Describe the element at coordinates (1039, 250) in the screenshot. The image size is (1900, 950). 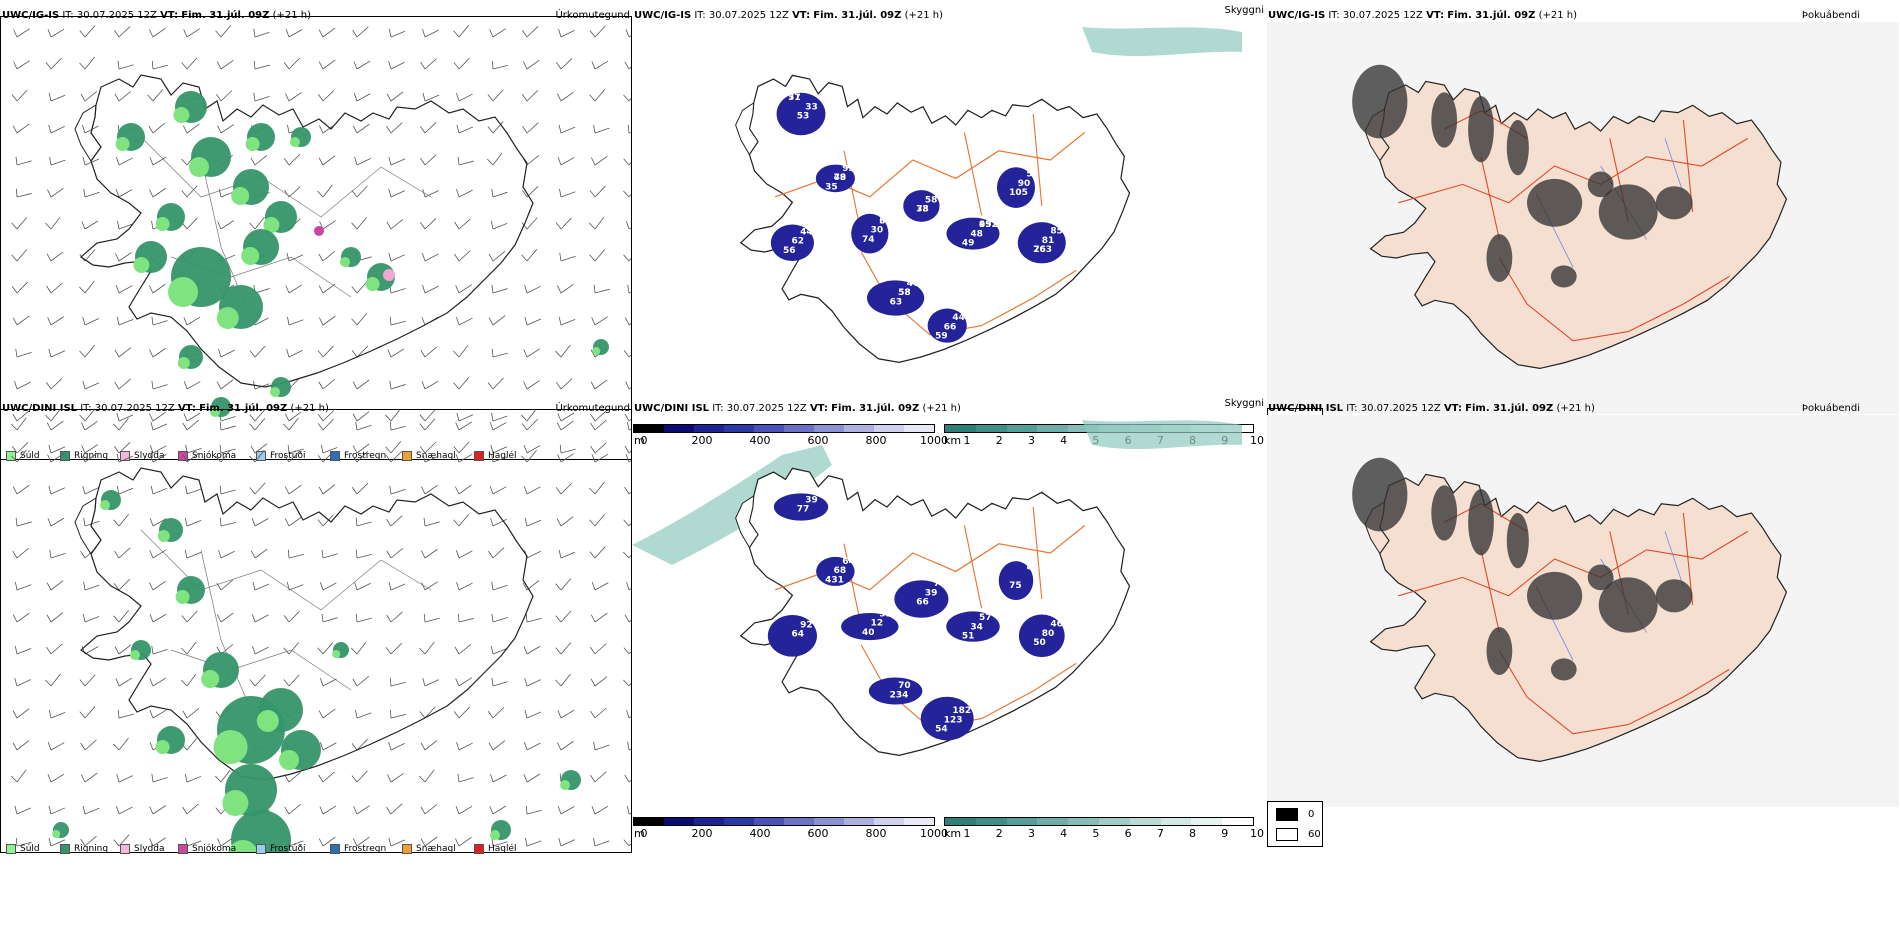
I see `cloud-base-label: 76` at that location.